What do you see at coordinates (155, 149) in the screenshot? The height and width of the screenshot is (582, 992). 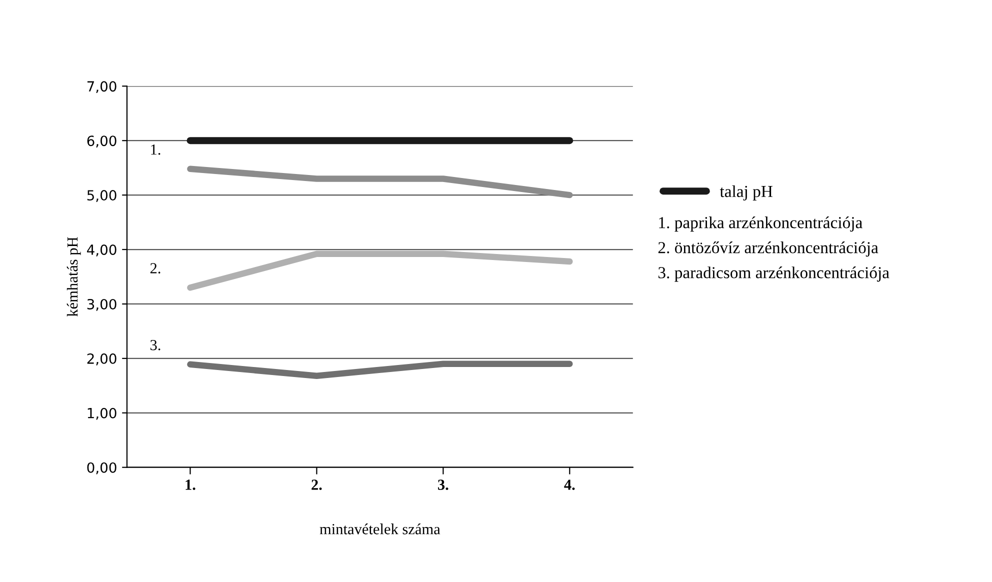 I see `text: 1.` at bounding box center [155, 149].